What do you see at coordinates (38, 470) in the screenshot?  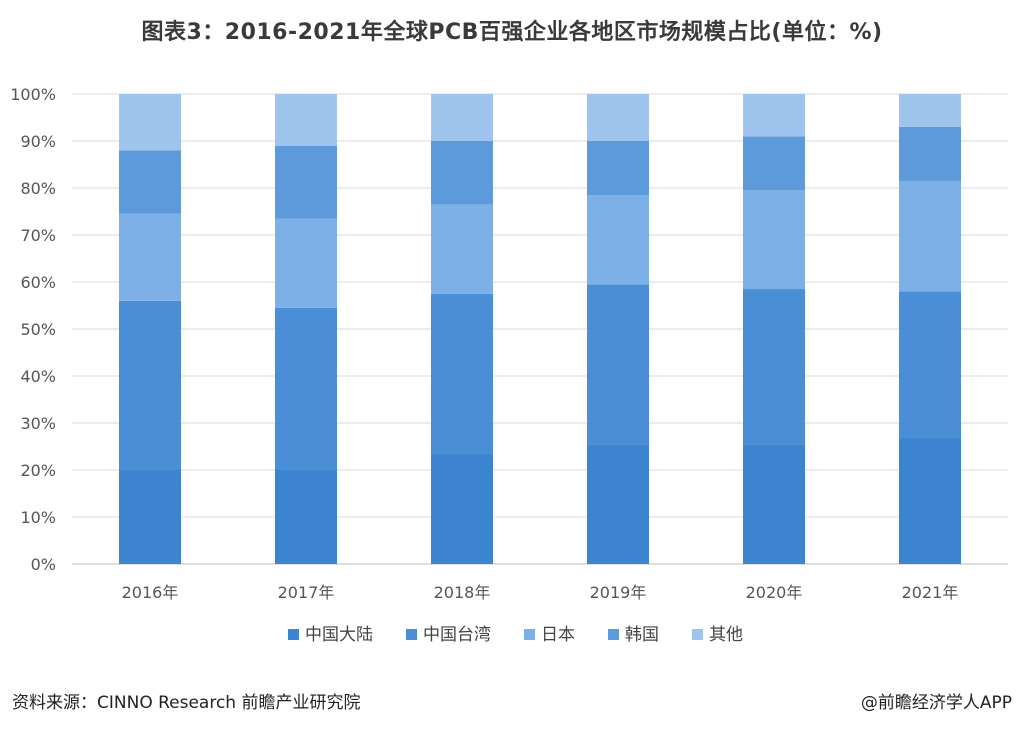 I see `y-tick-label: 20%` at bounding box center [38, 470].